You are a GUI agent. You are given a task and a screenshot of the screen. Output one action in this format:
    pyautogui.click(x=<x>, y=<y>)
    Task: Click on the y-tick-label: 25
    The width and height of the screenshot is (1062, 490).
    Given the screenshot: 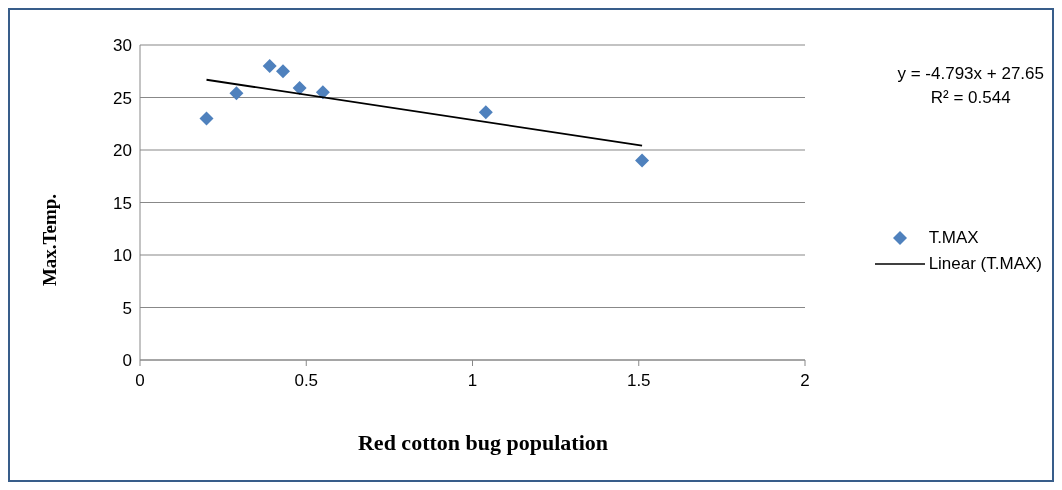 What is the action you would take?
    pyautogui.click(x=122, y=98)
    